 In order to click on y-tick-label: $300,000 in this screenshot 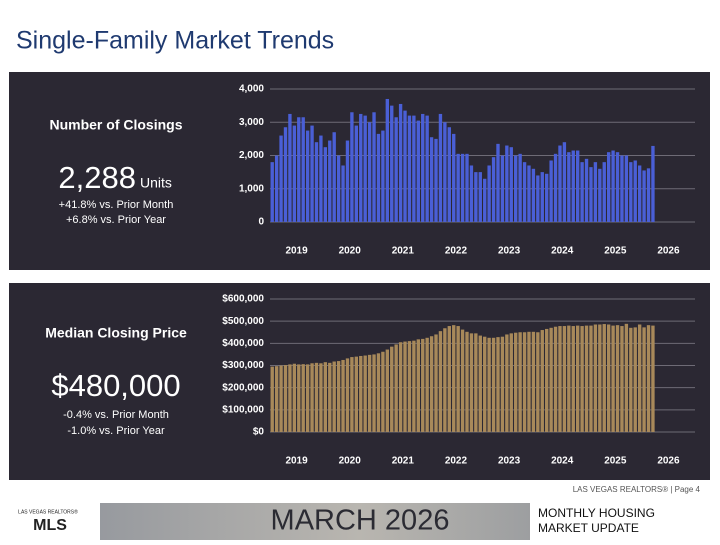, I will do `click(243, 365)`.